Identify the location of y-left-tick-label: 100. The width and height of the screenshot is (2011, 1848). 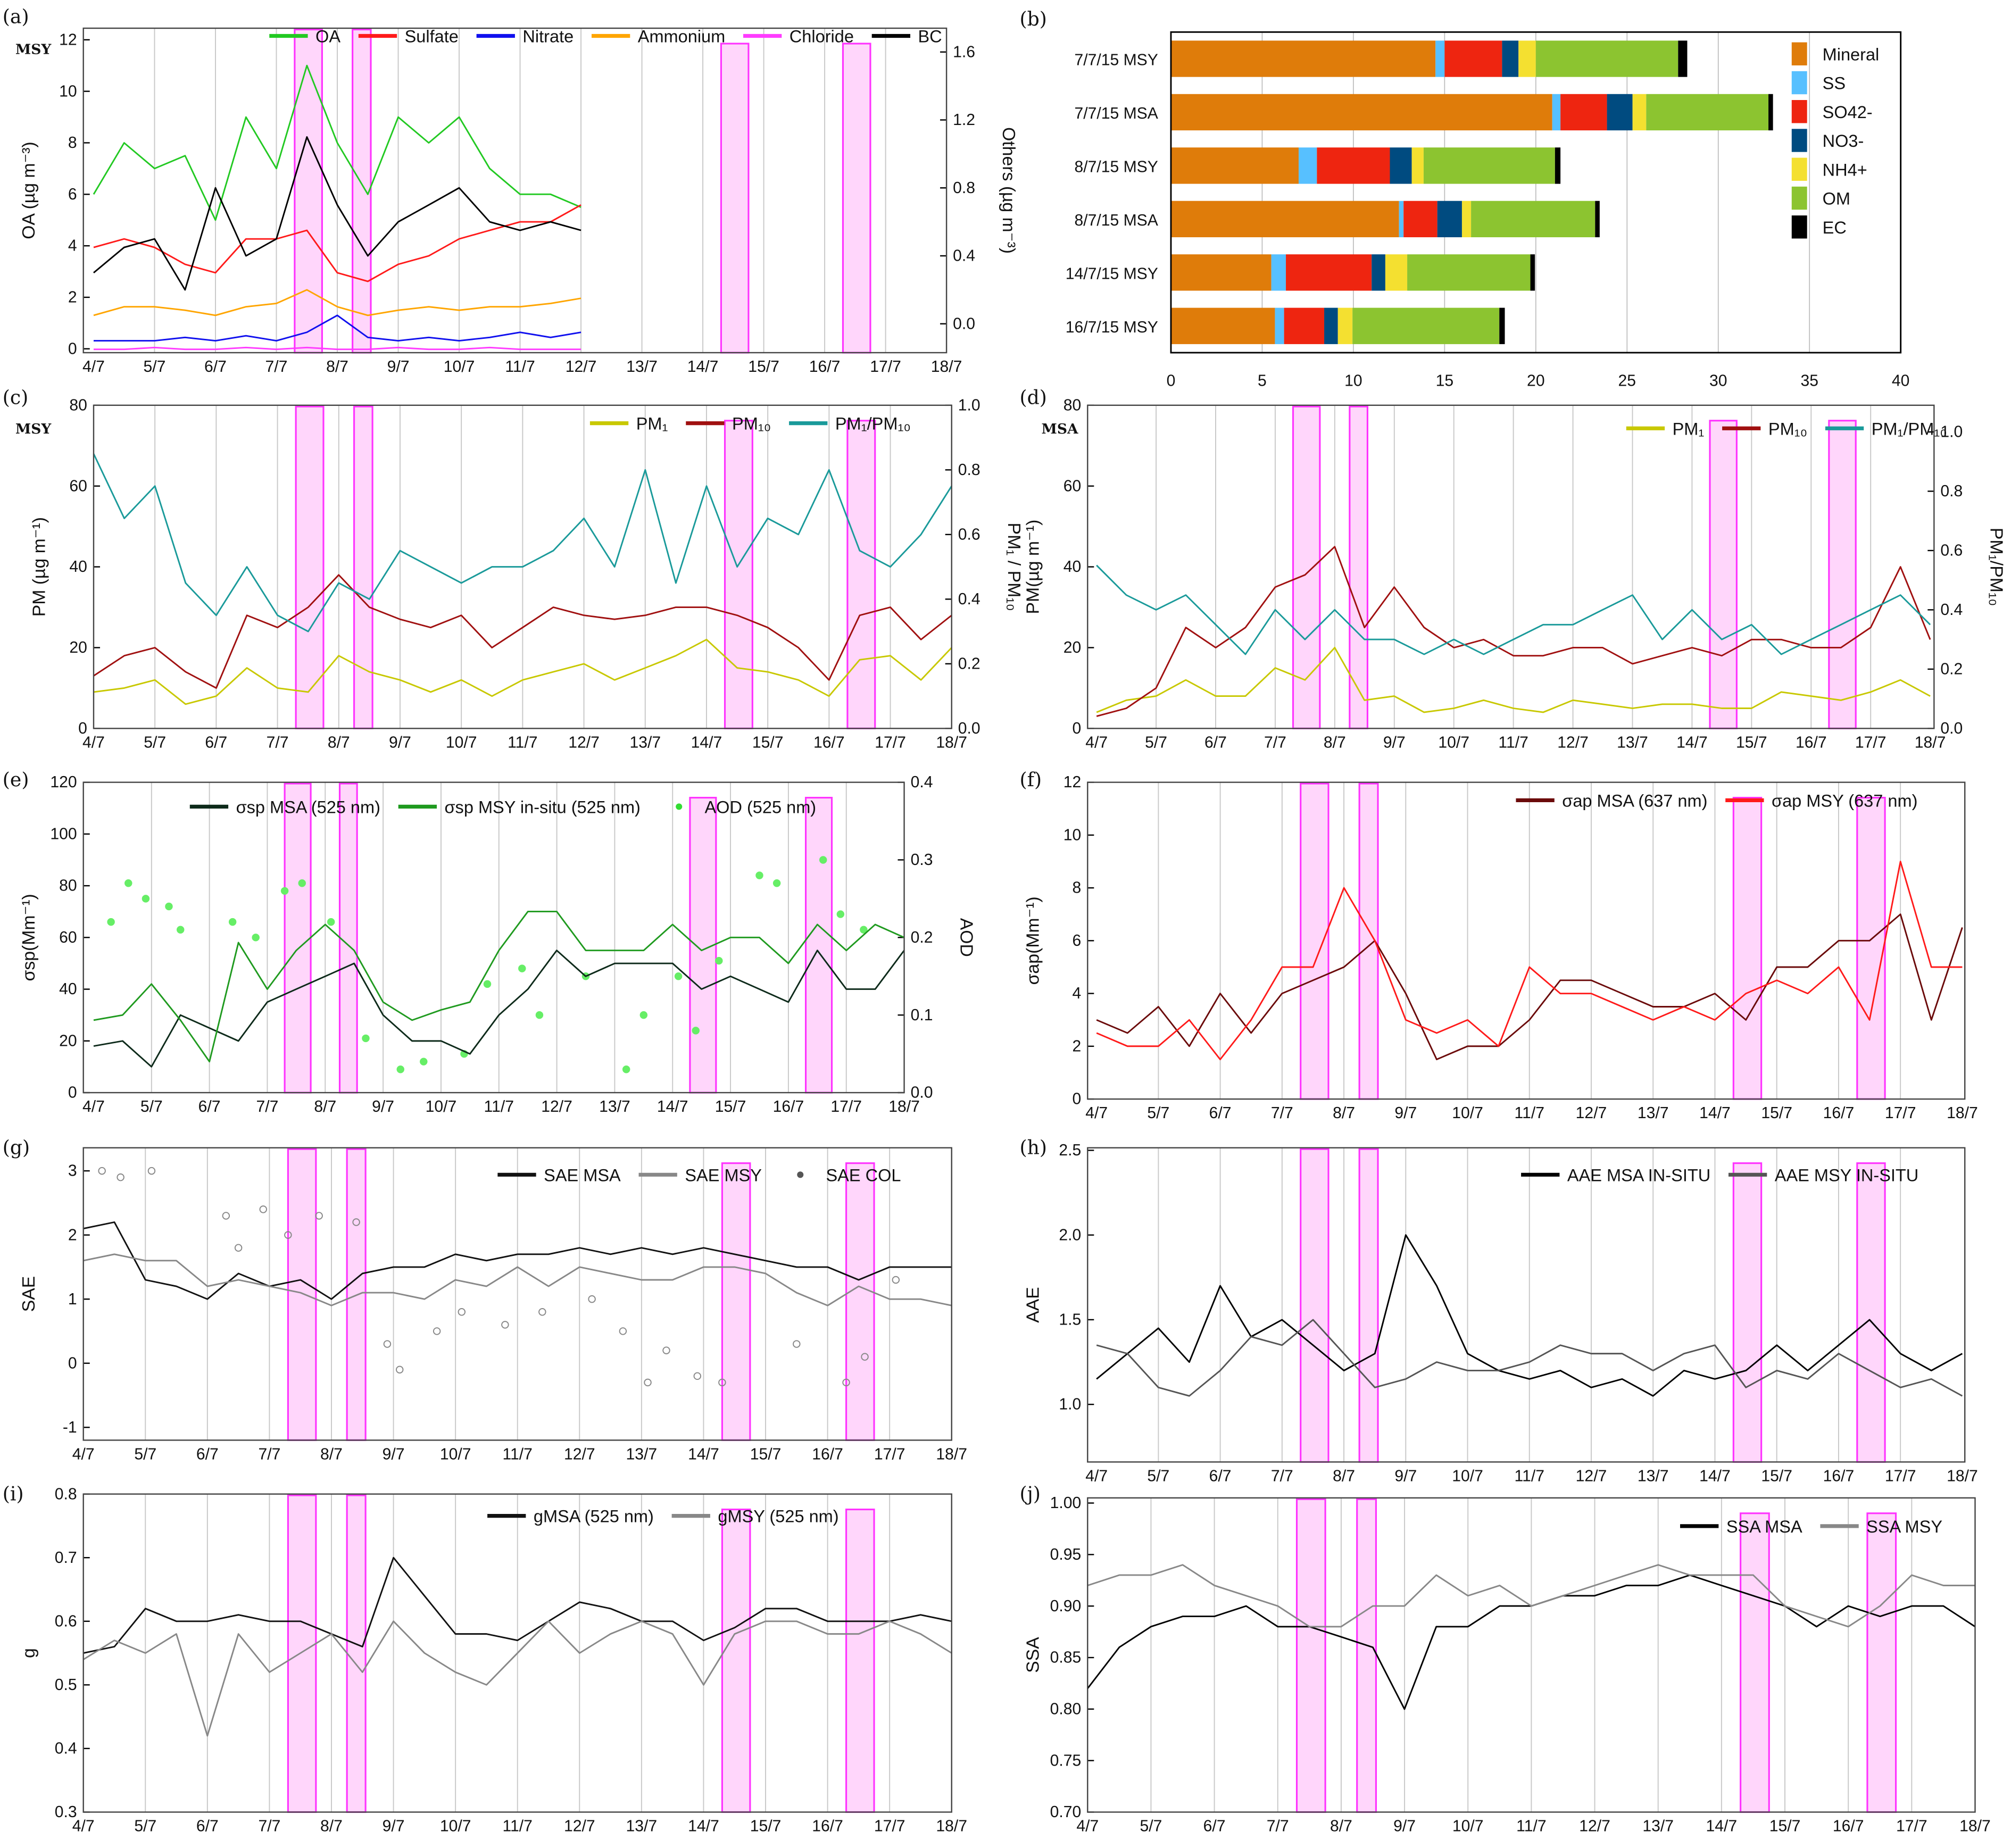
(63, 834).